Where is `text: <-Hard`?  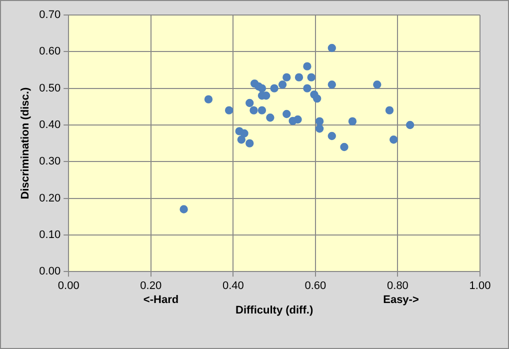 text: <-Hard is located at coordinates (161, 300).